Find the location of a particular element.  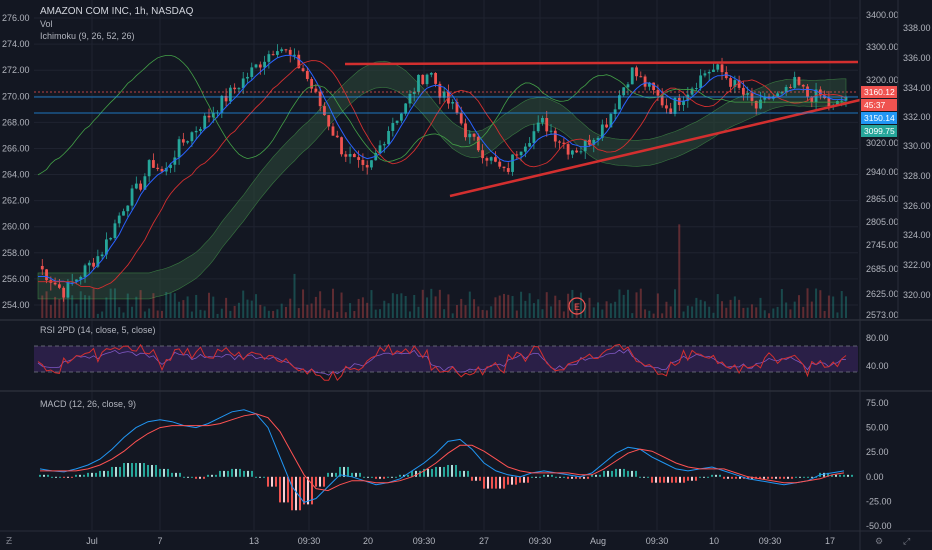

settings-icon: ⚙ is located at coordinates (879, 541).